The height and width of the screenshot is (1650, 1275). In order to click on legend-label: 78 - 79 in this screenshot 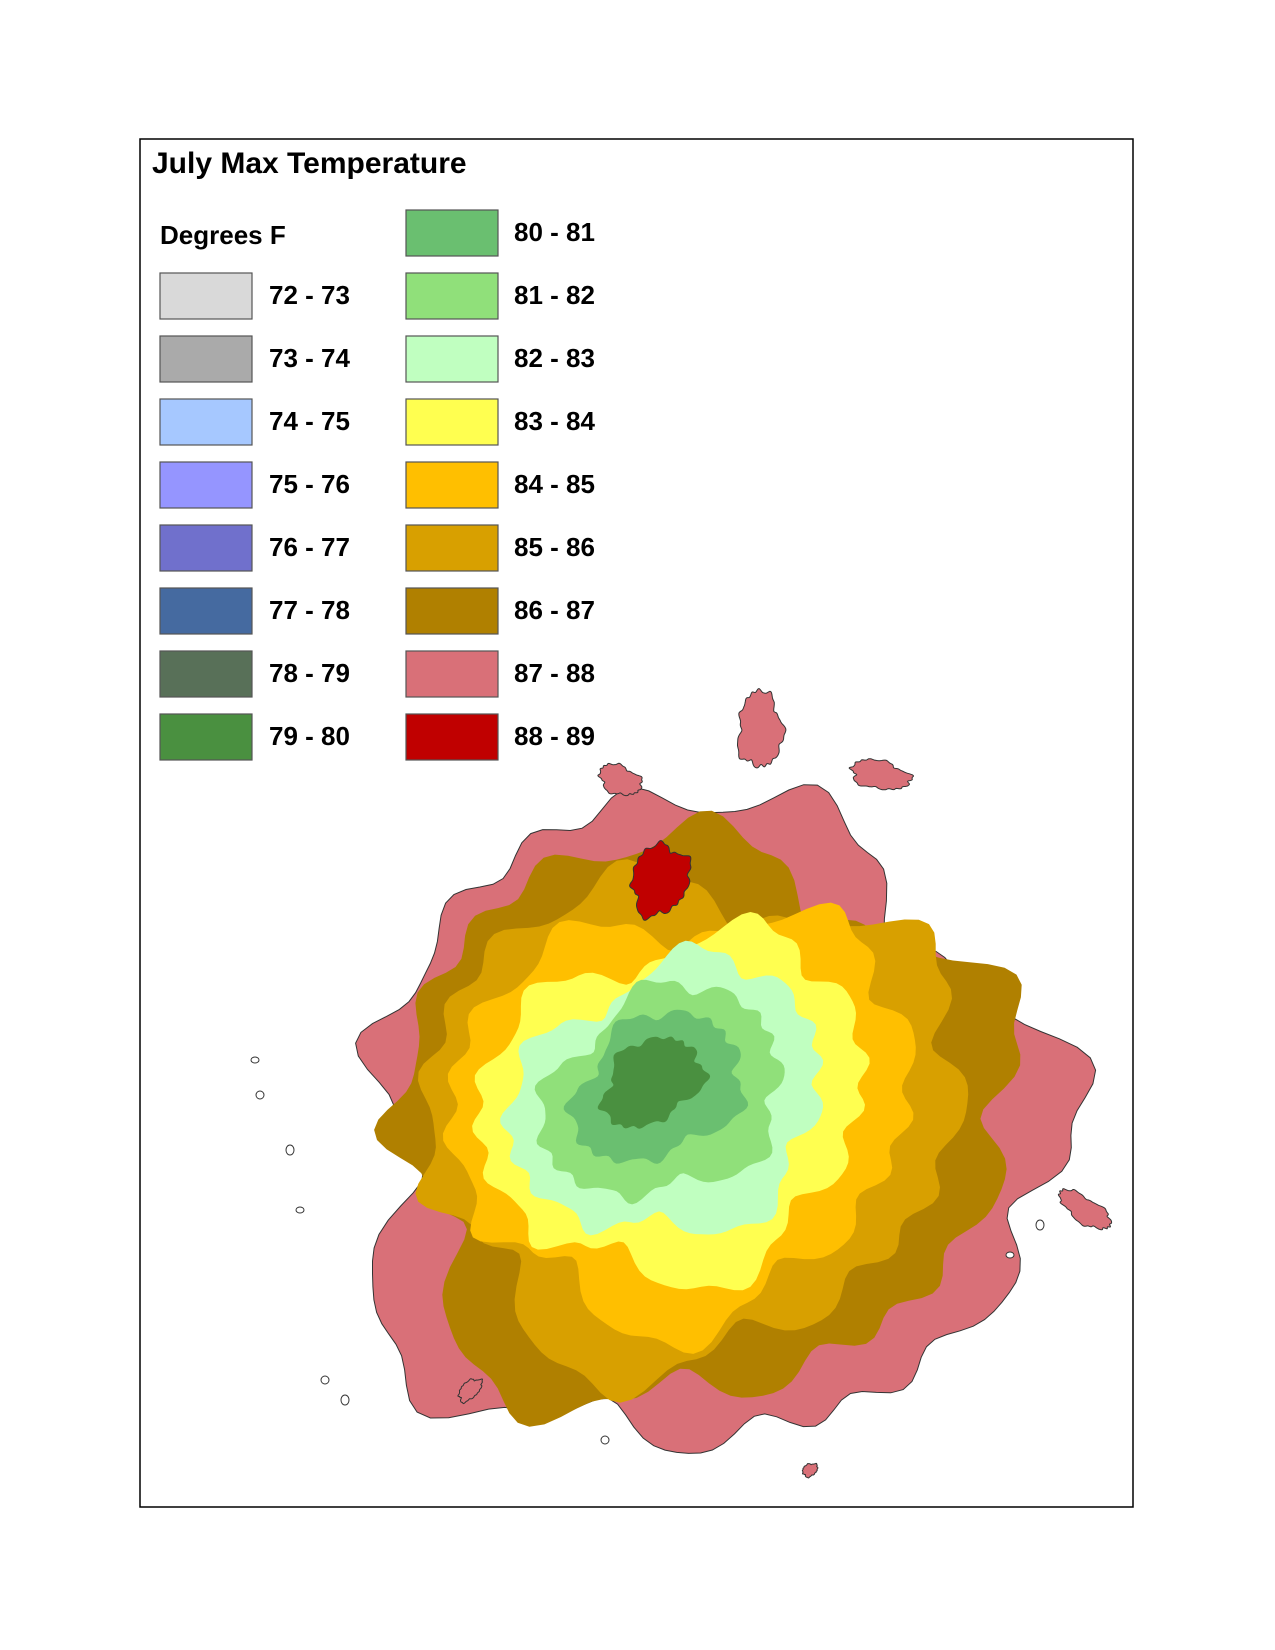, I will do `click(309, 673)`.